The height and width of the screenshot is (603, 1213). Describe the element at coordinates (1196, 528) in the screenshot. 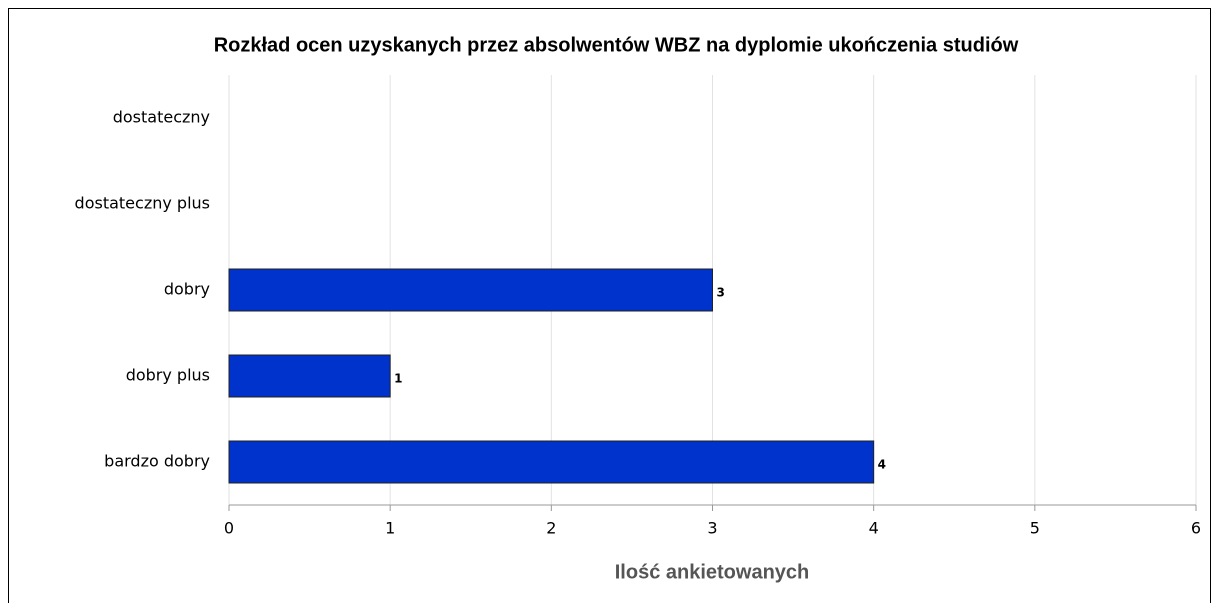

I see `x-tick-label: 6` at that location.